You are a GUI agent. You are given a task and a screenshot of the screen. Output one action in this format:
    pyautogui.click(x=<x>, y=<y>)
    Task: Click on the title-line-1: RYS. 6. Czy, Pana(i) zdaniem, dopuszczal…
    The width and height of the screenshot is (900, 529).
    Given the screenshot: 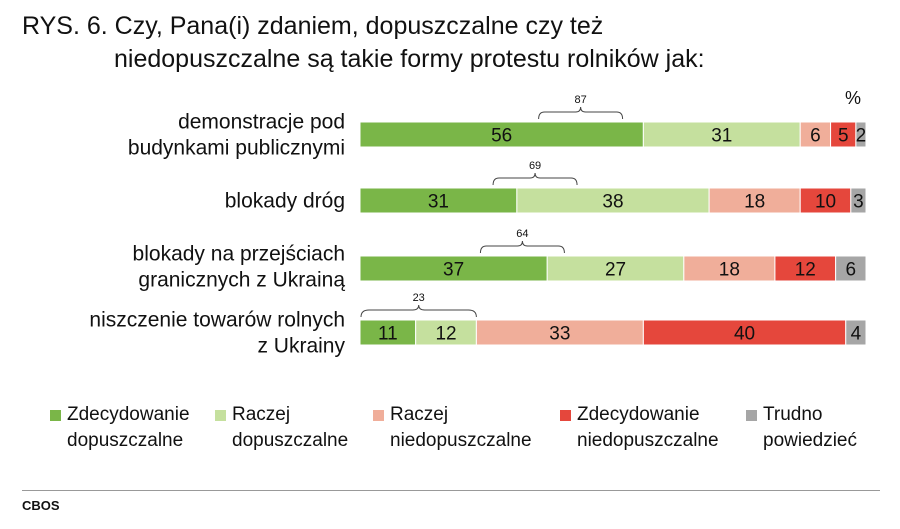 What is the action you would take?
    pyautogui.click(x=313, y=26)
    